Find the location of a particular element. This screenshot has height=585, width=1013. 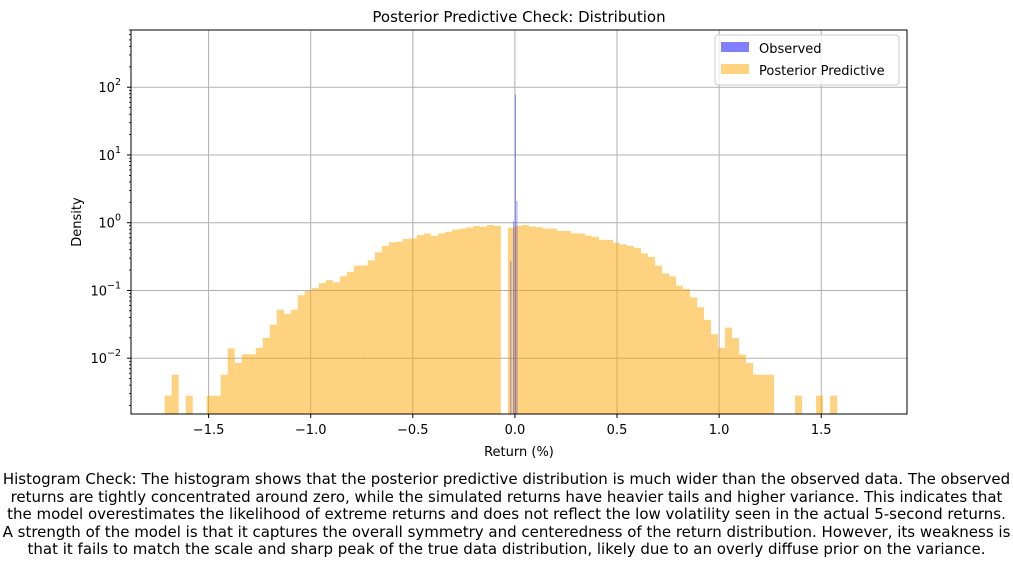

x-tick-label: −1.0 is located at coordinates (311, 430).